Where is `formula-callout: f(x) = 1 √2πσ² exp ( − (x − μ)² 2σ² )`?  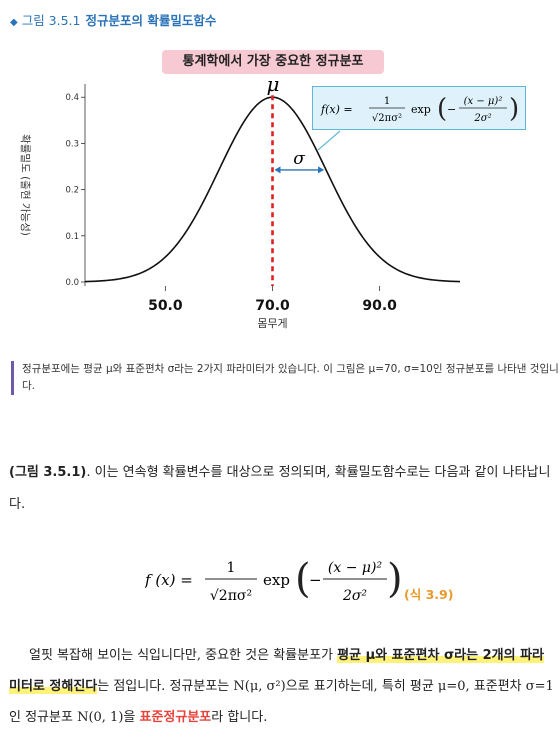
formula-callout: f(x) = 1 √2πσ² exp ( − (x − μ)² 2σ² ) is located at coordinates (419, 108).